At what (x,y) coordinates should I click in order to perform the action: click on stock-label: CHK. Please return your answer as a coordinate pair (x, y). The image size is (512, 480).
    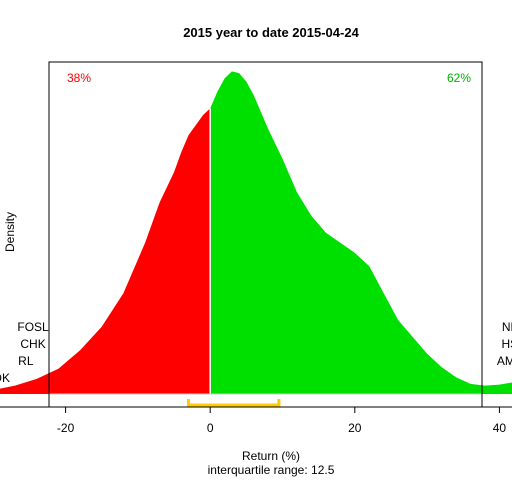
    Looking at the image, I should click on (32, 344).